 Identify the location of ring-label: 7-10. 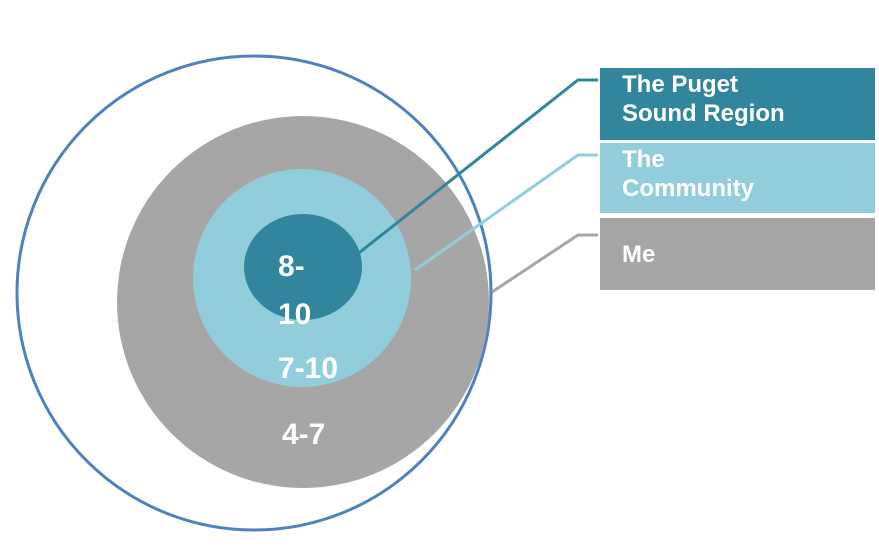
(308, 368).